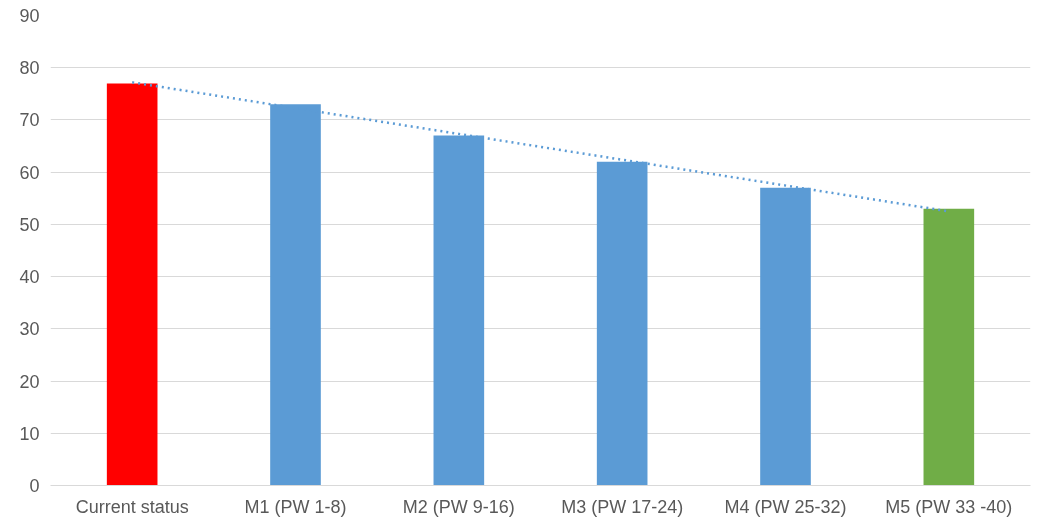 The height and width of the screenshot is (519, 1040). Describe the element at coordinates (458, 506) in the screenshot. I see `x-tick-label: M2 (PW 9-16)` at that location.